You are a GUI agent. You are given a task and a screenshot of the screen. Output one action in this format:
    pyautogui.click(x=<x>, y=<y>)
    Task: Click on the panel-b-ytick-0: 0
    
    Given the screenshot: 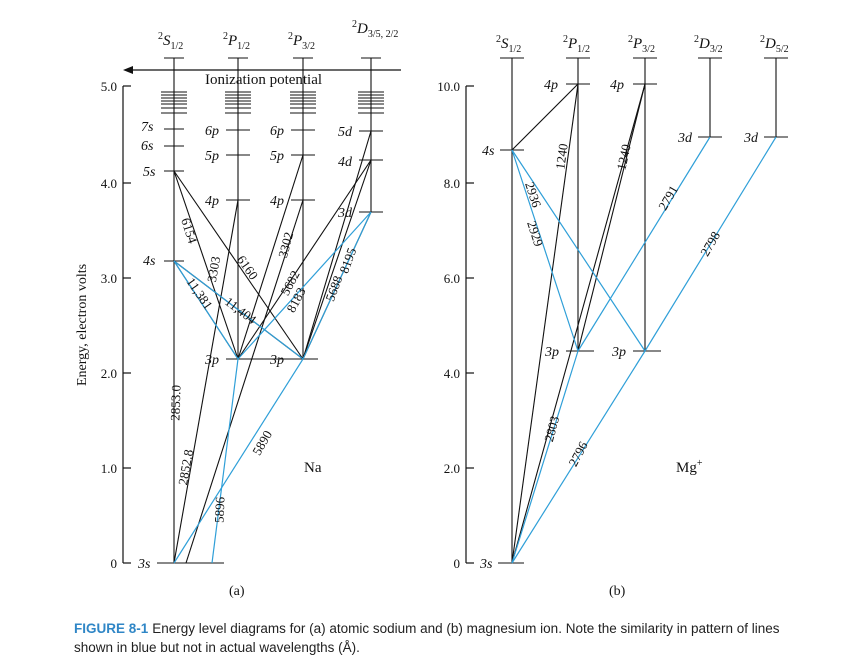 What is the action you would take?
    pyautogui.click(x=457, y=563)
    